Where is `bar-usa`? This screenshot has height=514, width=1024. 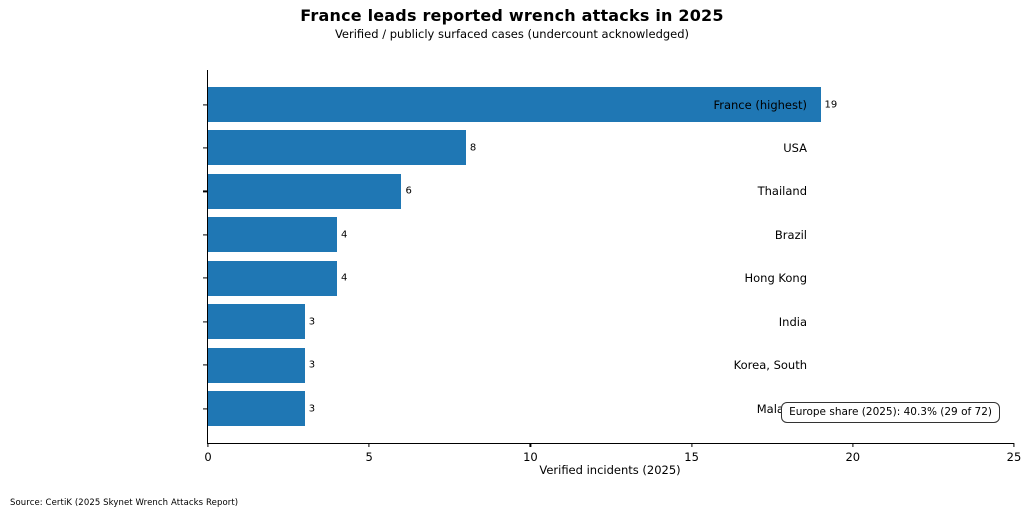 bar-usa is located at coordinates (337, 148).